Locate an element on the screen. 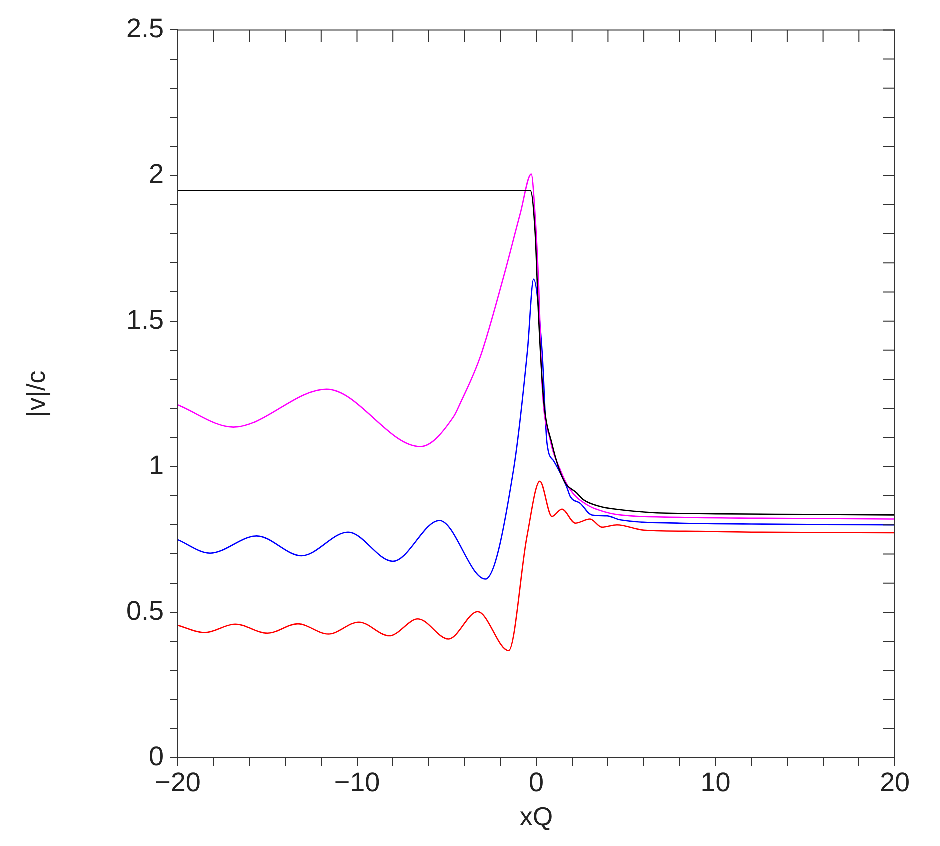 Image resolution: width=940 pixels, height=846 pixels. x-tick-label: 20 is located at coordinates (895, 783).